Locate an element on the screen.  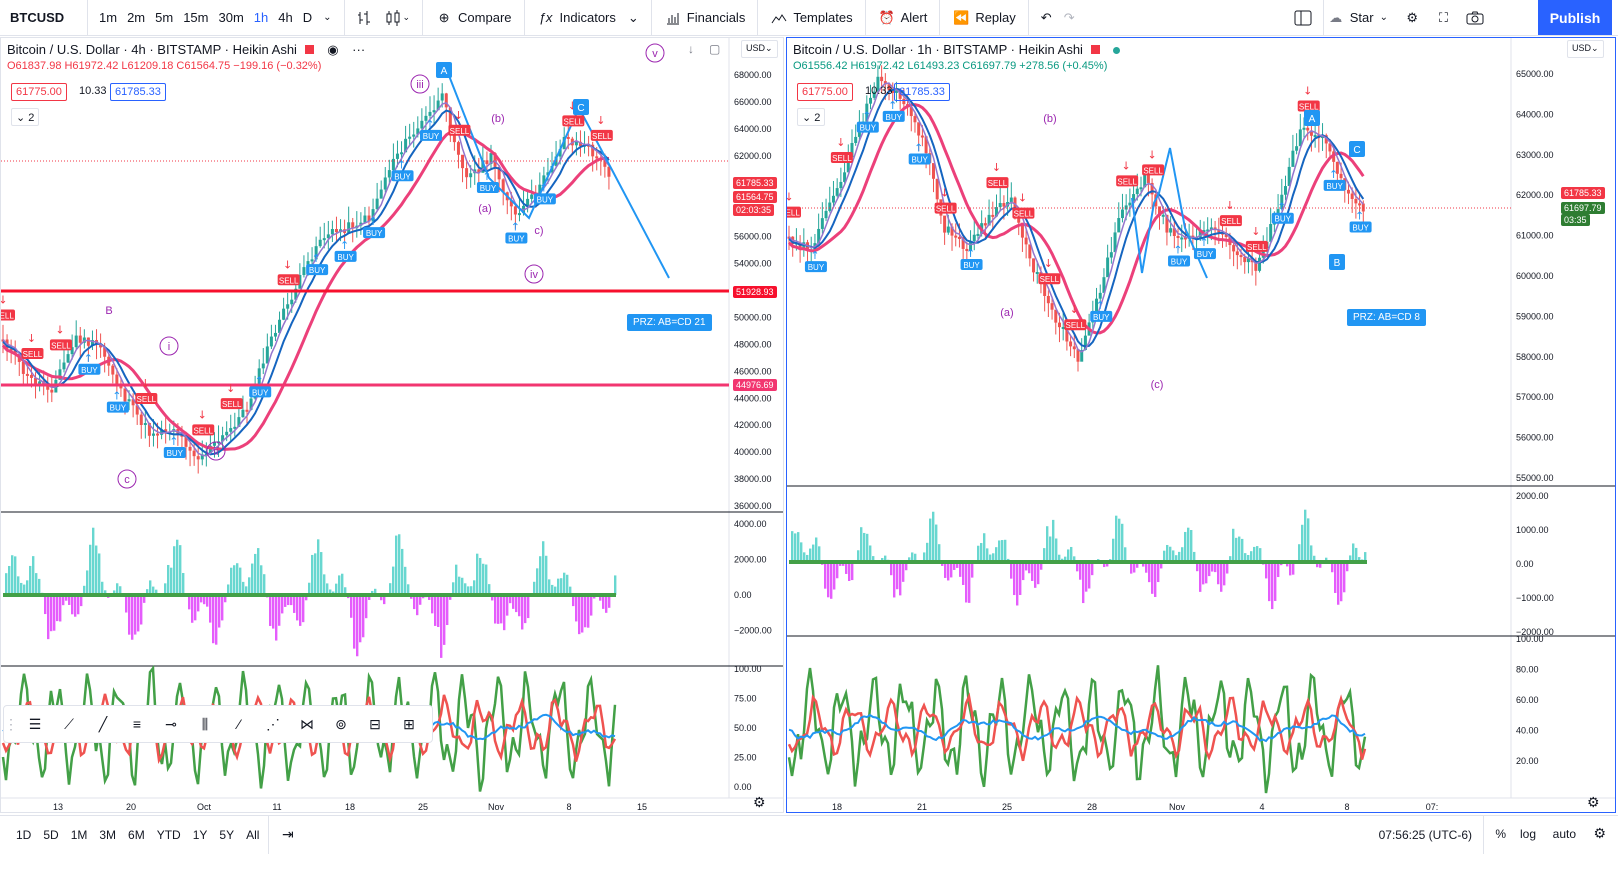
time-axis-label: 25 is located at coordinates (1007, 807).